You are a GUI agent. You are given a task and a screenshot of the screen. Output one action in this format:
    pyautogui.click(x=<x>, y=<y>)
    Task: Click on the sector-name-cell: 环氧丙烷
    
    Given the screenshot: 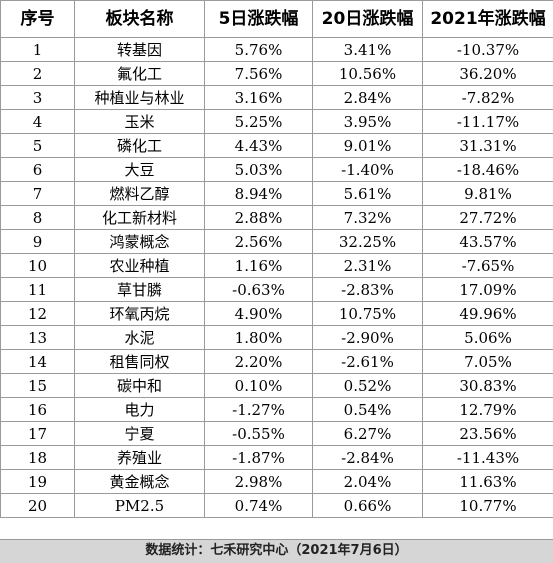 What is the action you would take?
    pyautogui.click(x=139, y=313)
    